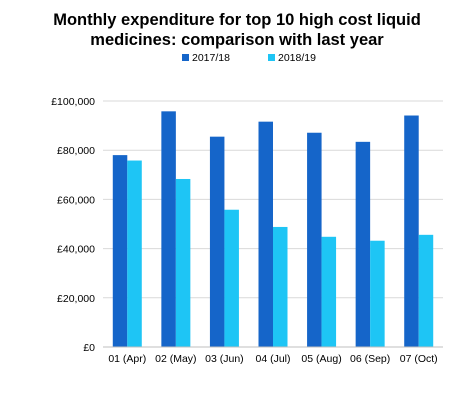 Image resolution: width=474 pixels, height=418 pixels. What do you see at coordinates (321, 359) in the screenshot?
I see `x-tick-label: 05 (Aug)` at bounding box center [321, 359].